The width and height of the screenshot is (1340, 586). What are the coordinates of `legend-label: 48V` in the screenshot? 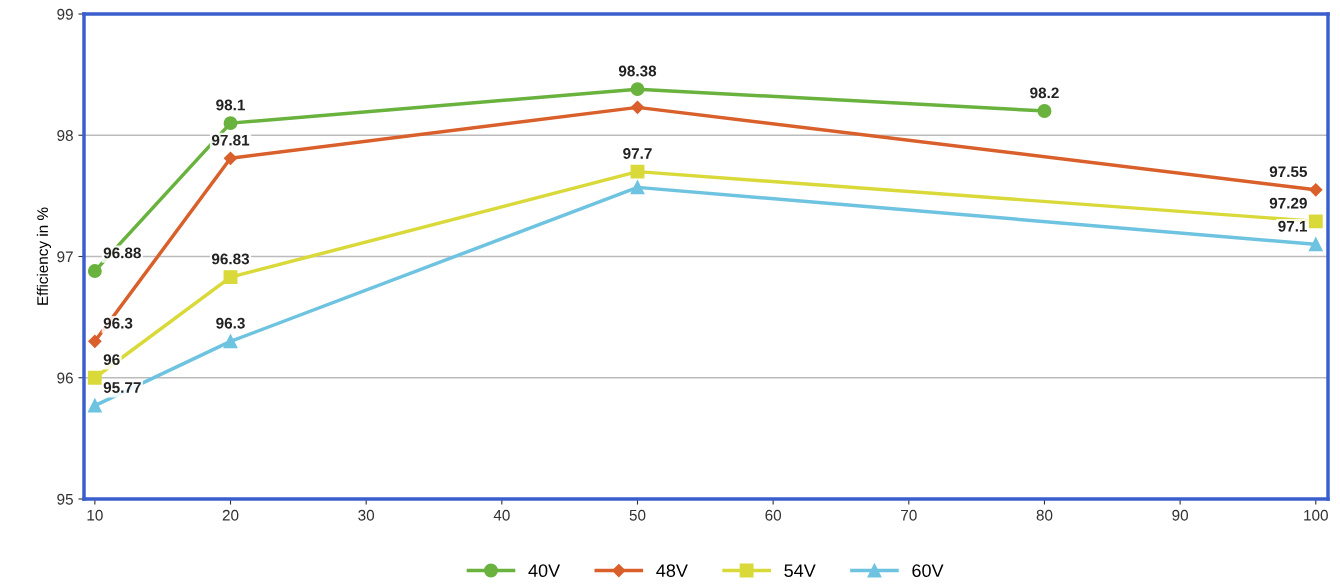 It's located at (672, 571).